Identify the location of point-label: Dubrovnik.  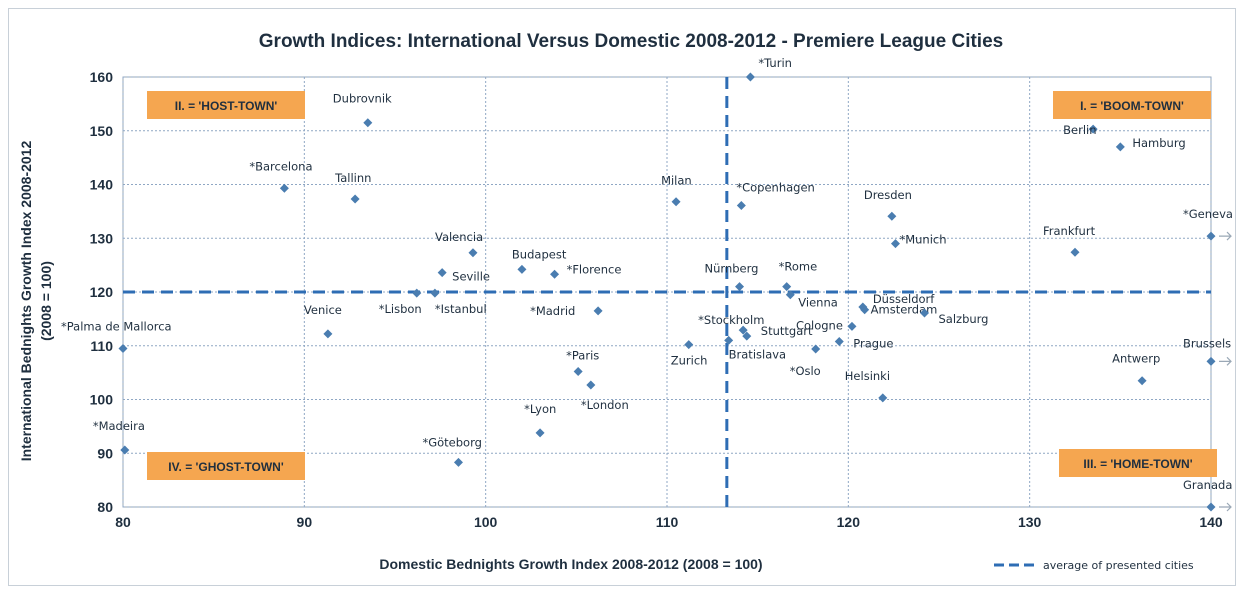
(362, 99).